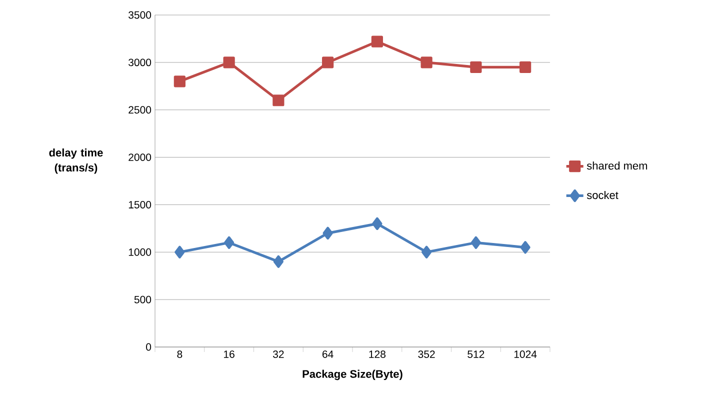 The height and width of the screenshot is (419, 719). Describe the element at coordinates (602, 195) in the screenshot. I see `legend-label: socket` at that location.